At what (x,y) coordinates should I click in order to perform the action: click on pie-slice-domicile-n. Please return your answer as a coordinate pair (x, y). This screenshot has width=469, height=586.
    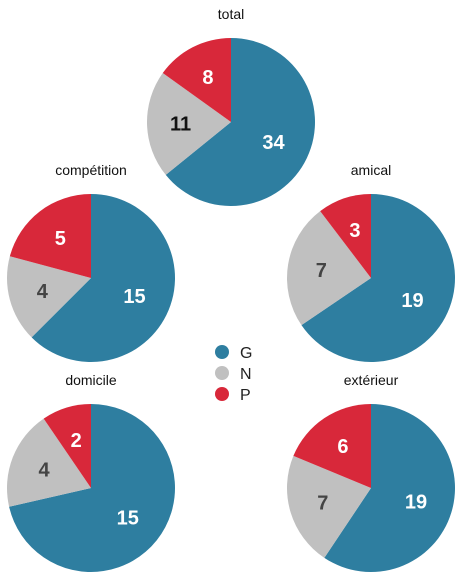
    Looking at the image, I should click on (49, 462).